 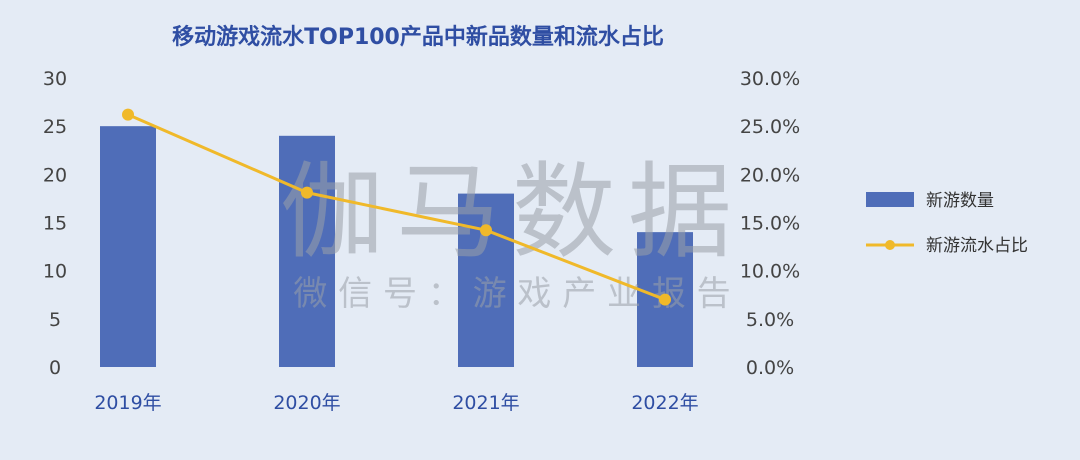 I want to click on right-tick-label: 0.0%, so click(x=770, y=368).